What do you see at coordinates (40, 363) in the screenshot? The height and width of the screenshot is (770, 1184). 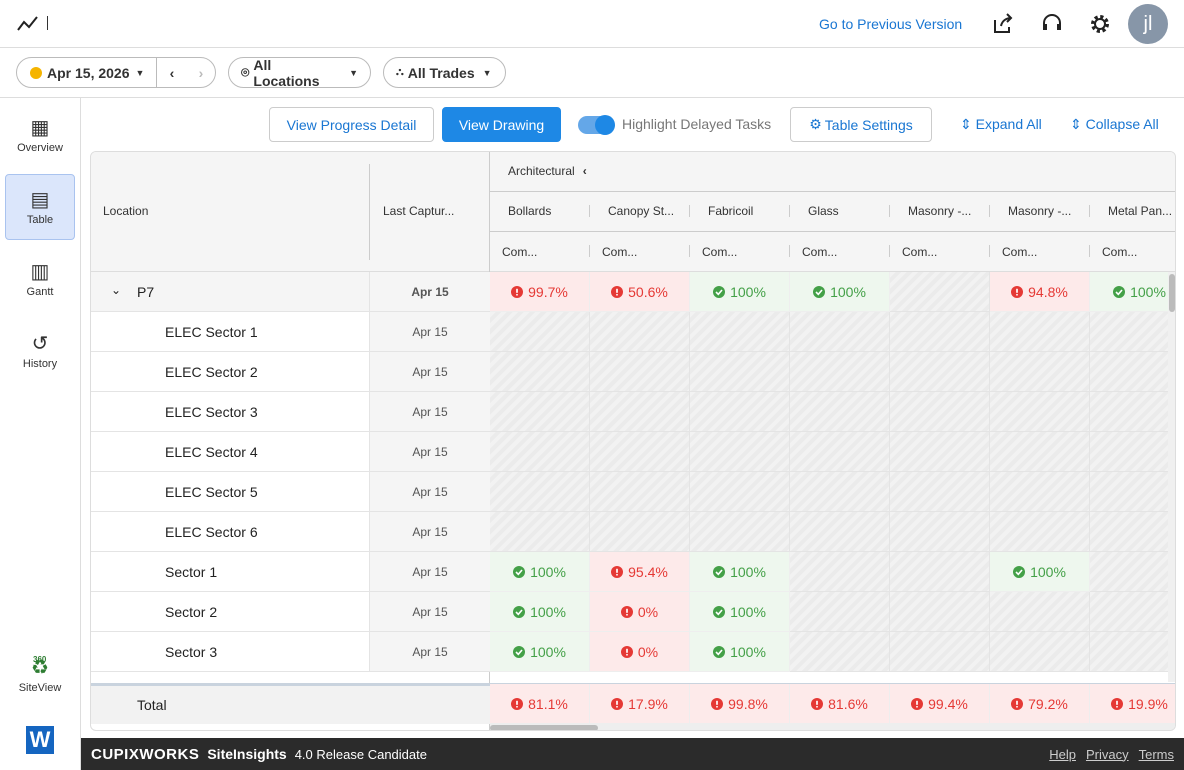 I see `sidebar-label: History` at bounding box center [40, 363].